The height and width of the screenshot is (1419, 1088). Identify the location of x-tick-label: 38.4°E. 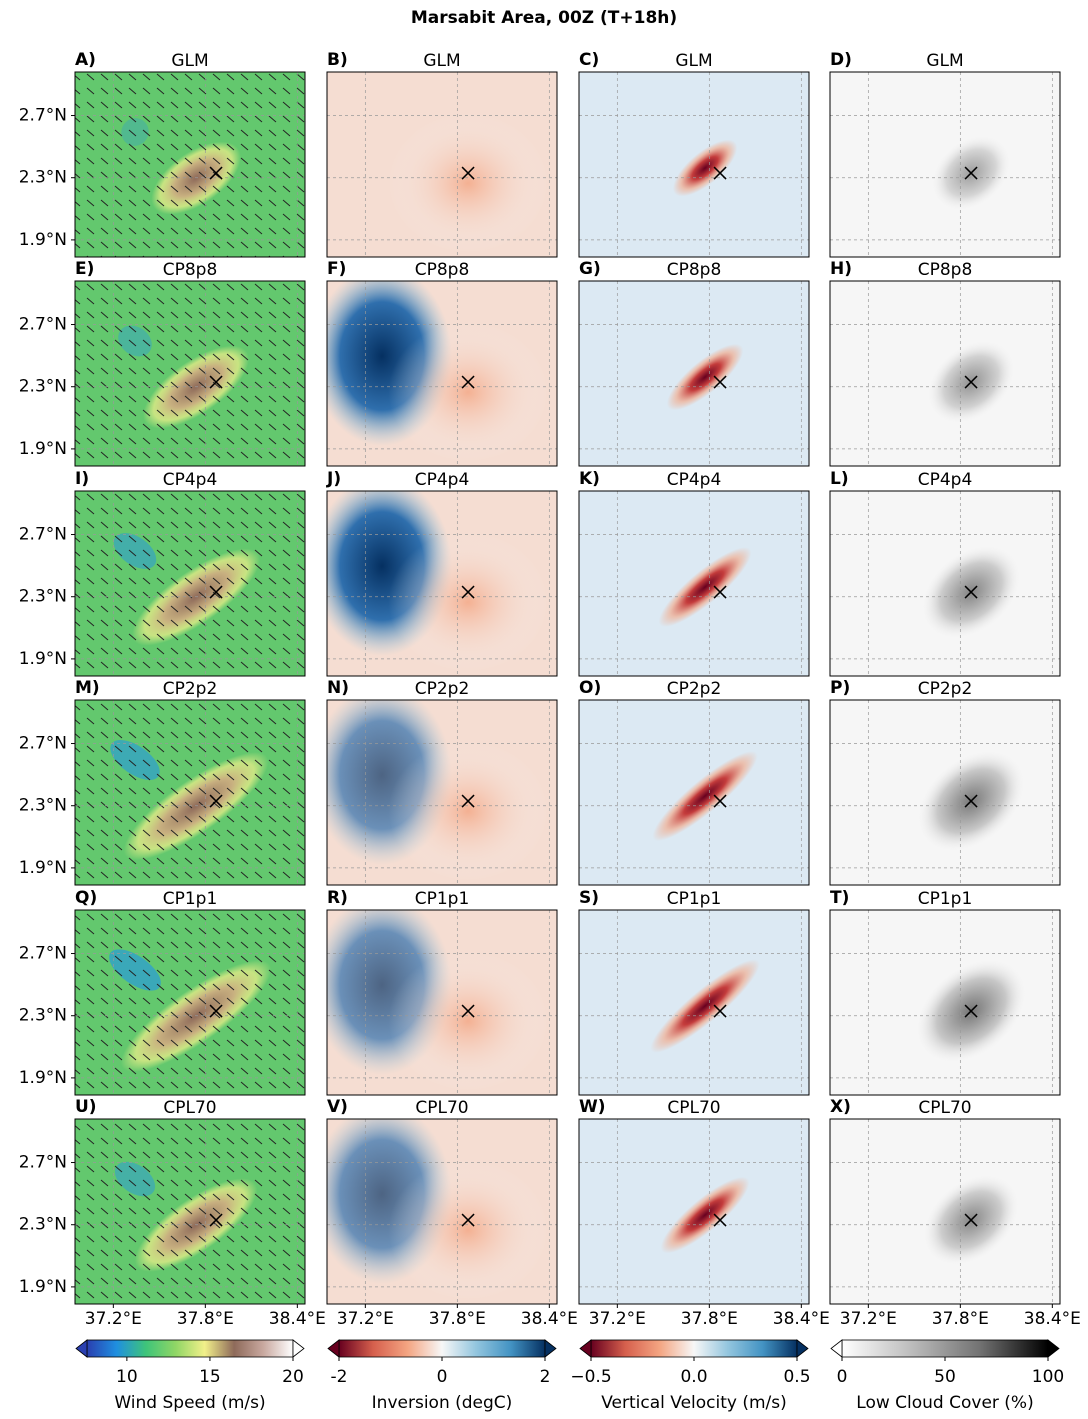
(297, 1319).